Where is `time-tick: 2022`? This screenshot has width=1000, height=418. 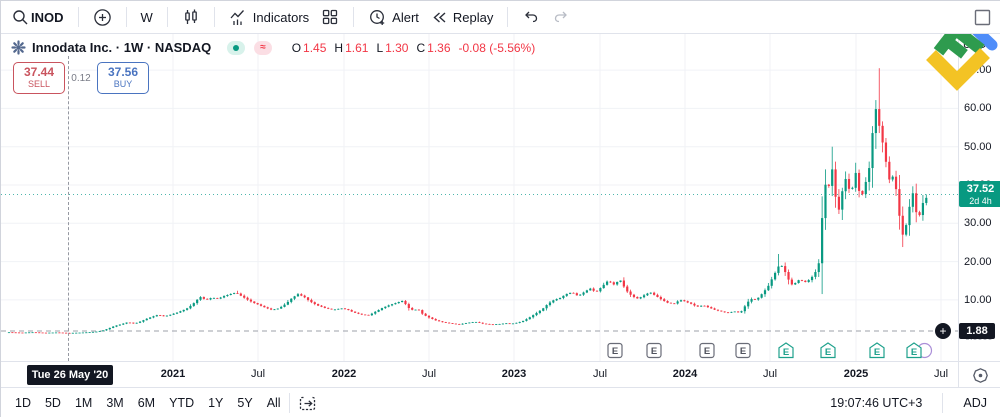 time-tick: 2022 is located at coordinates (344, 374).